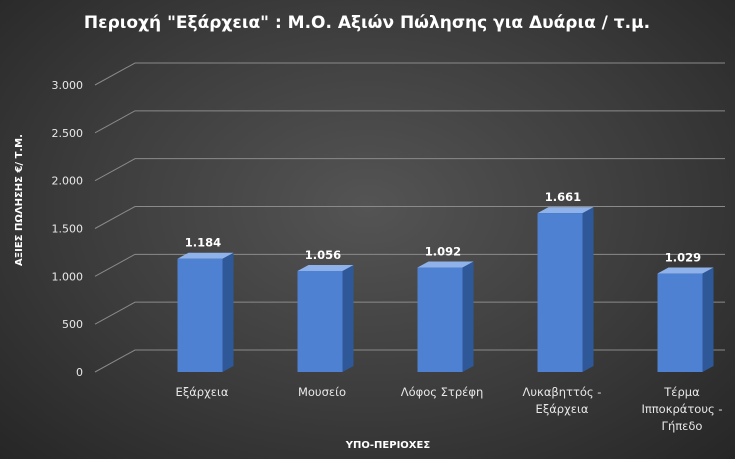 This screenshot has height=459, width=735. What do you see at coordinates (68, 85) in the screenshot?
I see `y-tick-label: 3.000` at bounding box center [68, 85].